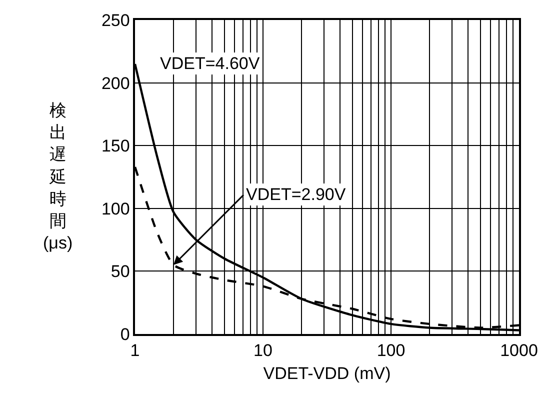 The image size is (544, 404). What do you see at coordinates (391, 350) in the screenshot?
I see `x-tick-label: 100` at bounding box center [391, 350].